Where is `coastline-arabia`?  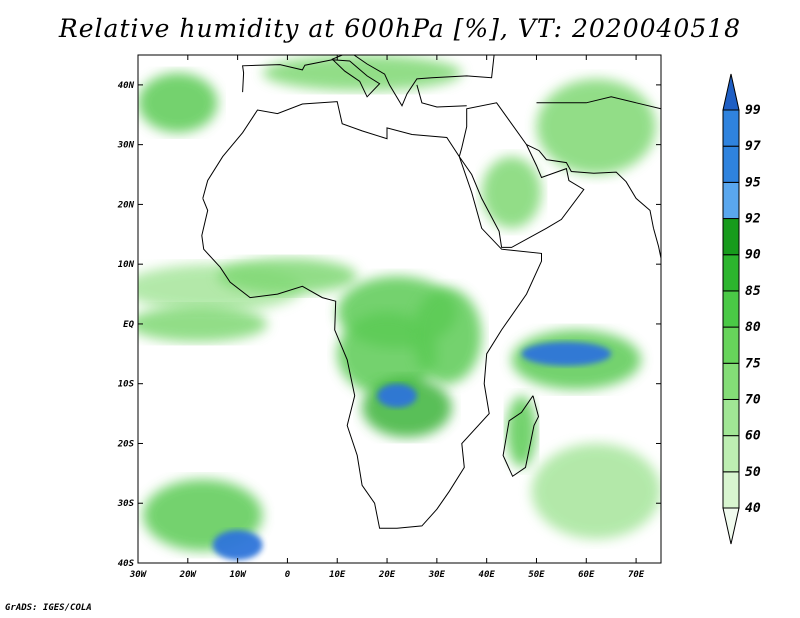
coastline-arabia is located at coordinates (521, 175).